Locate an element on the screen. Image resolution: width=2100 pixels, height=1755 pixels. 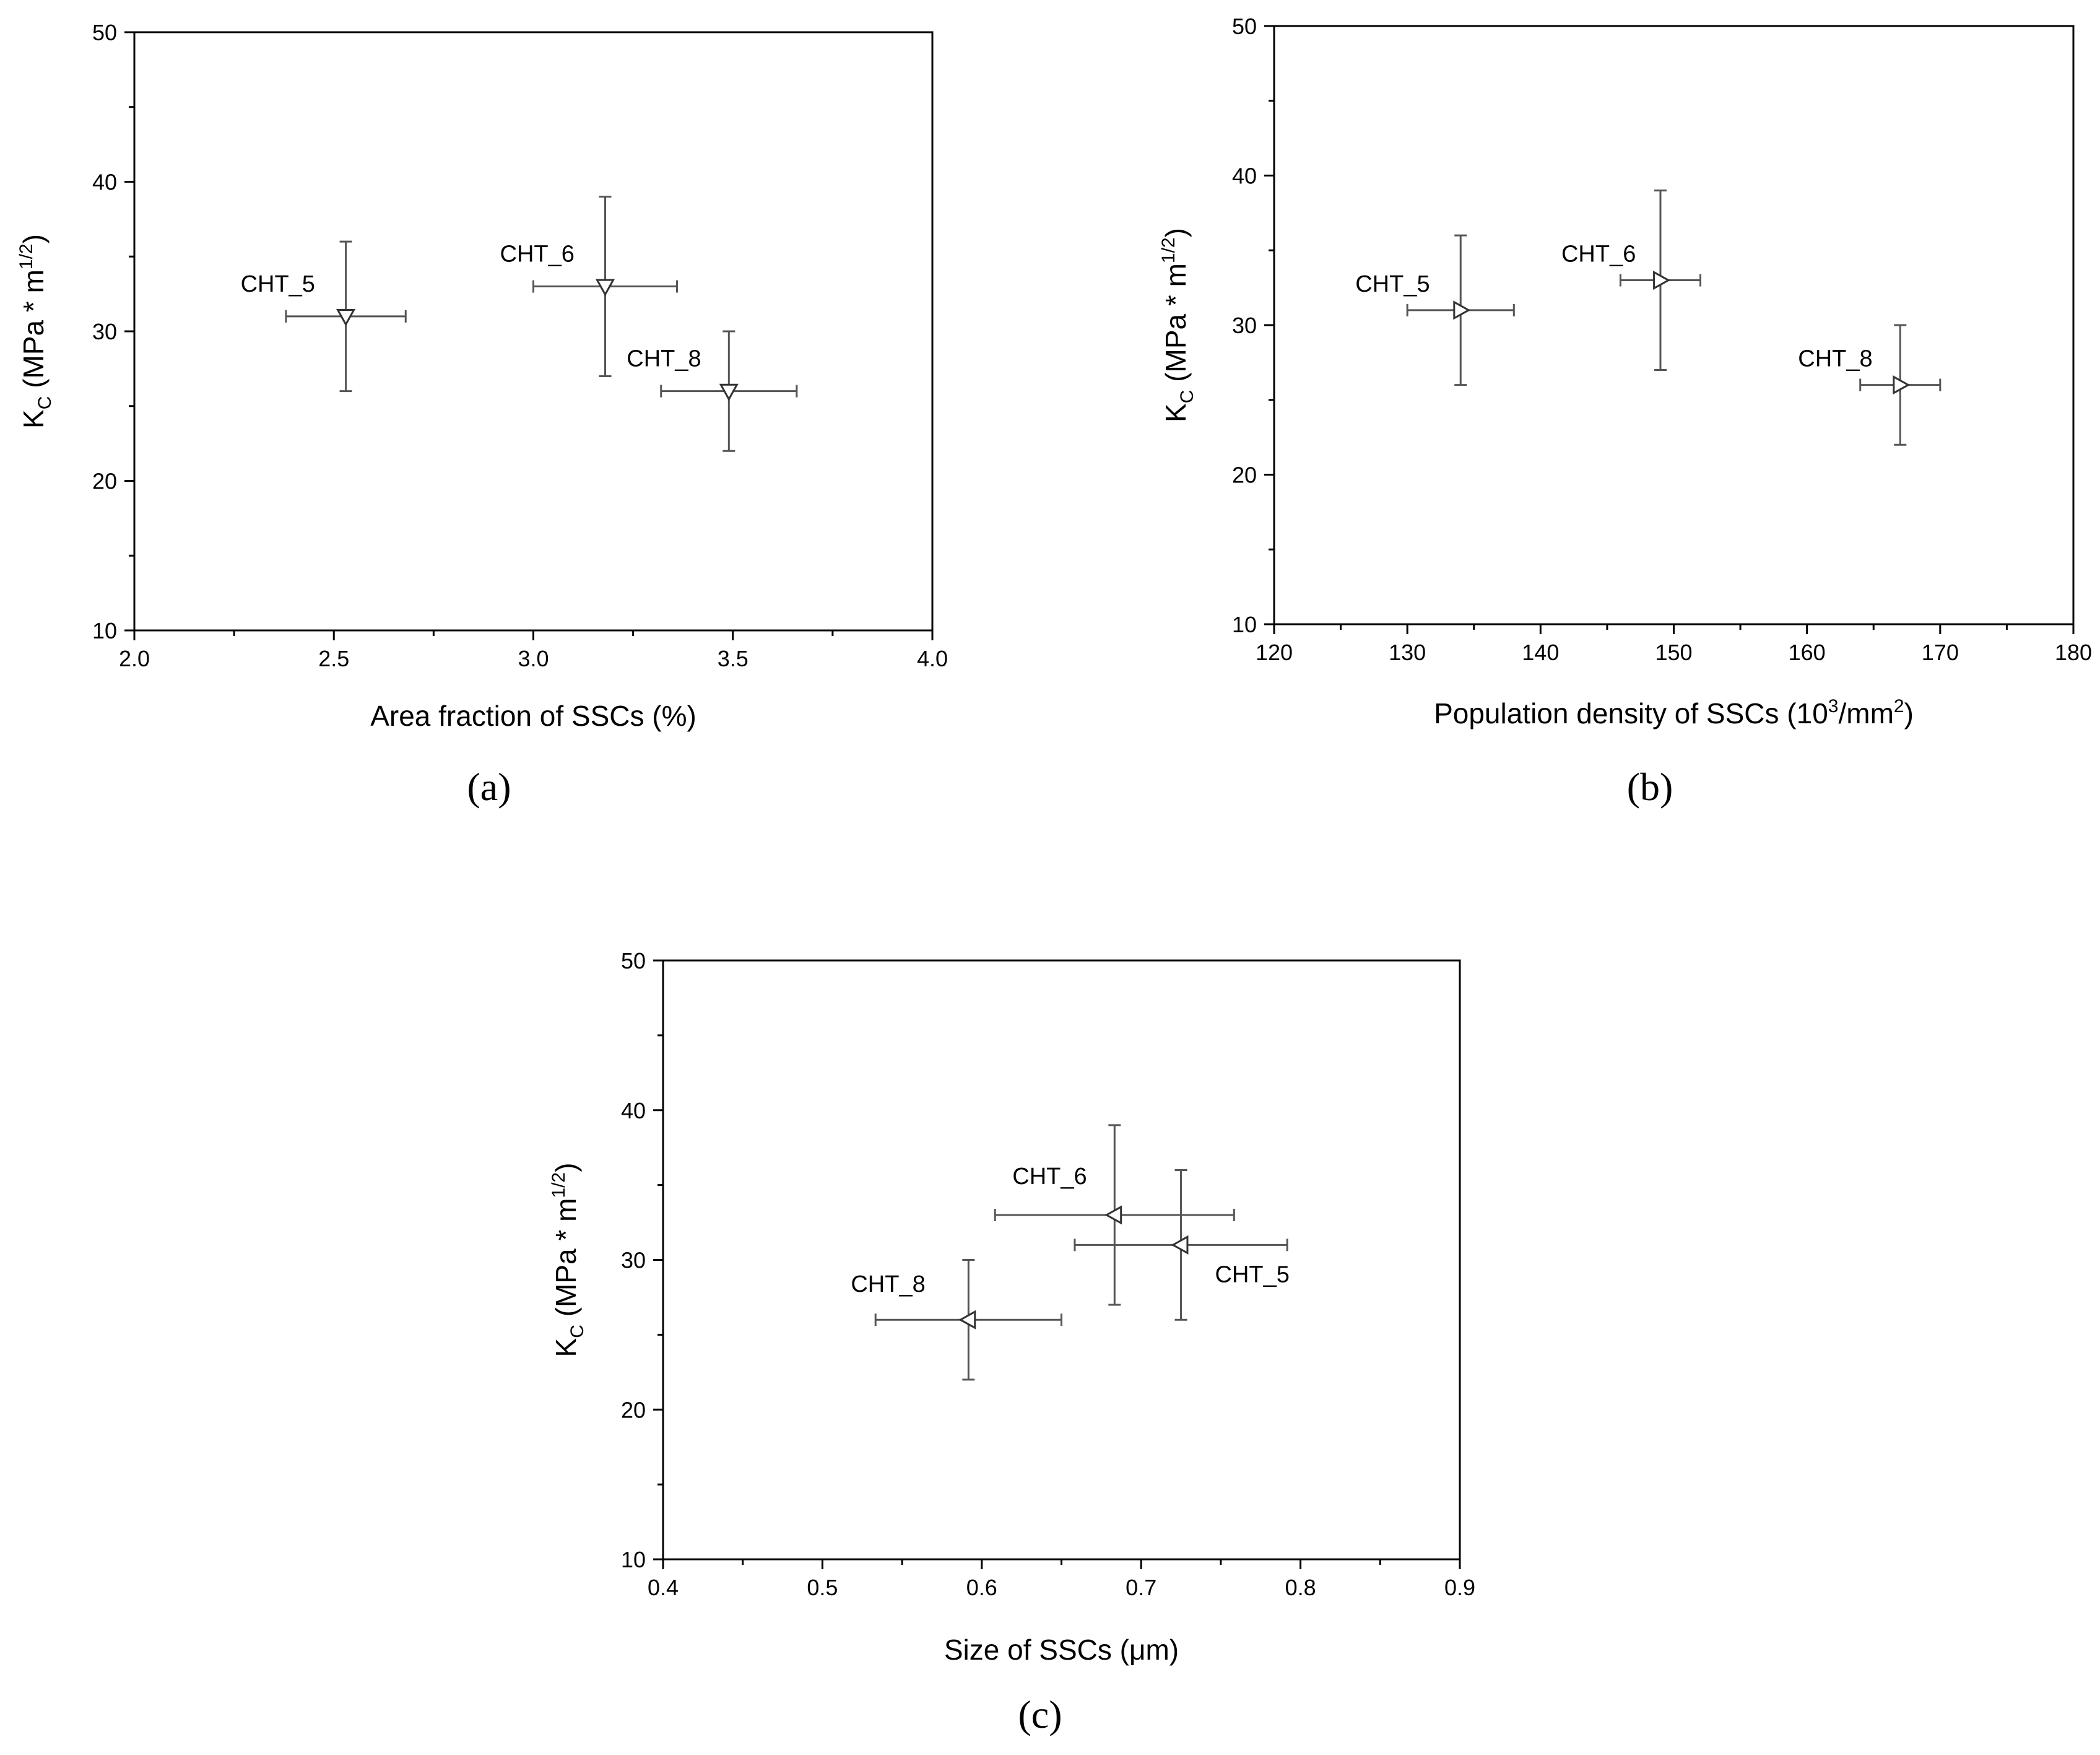
x-tick-label: 130 is located at coordinates (1407, 652).